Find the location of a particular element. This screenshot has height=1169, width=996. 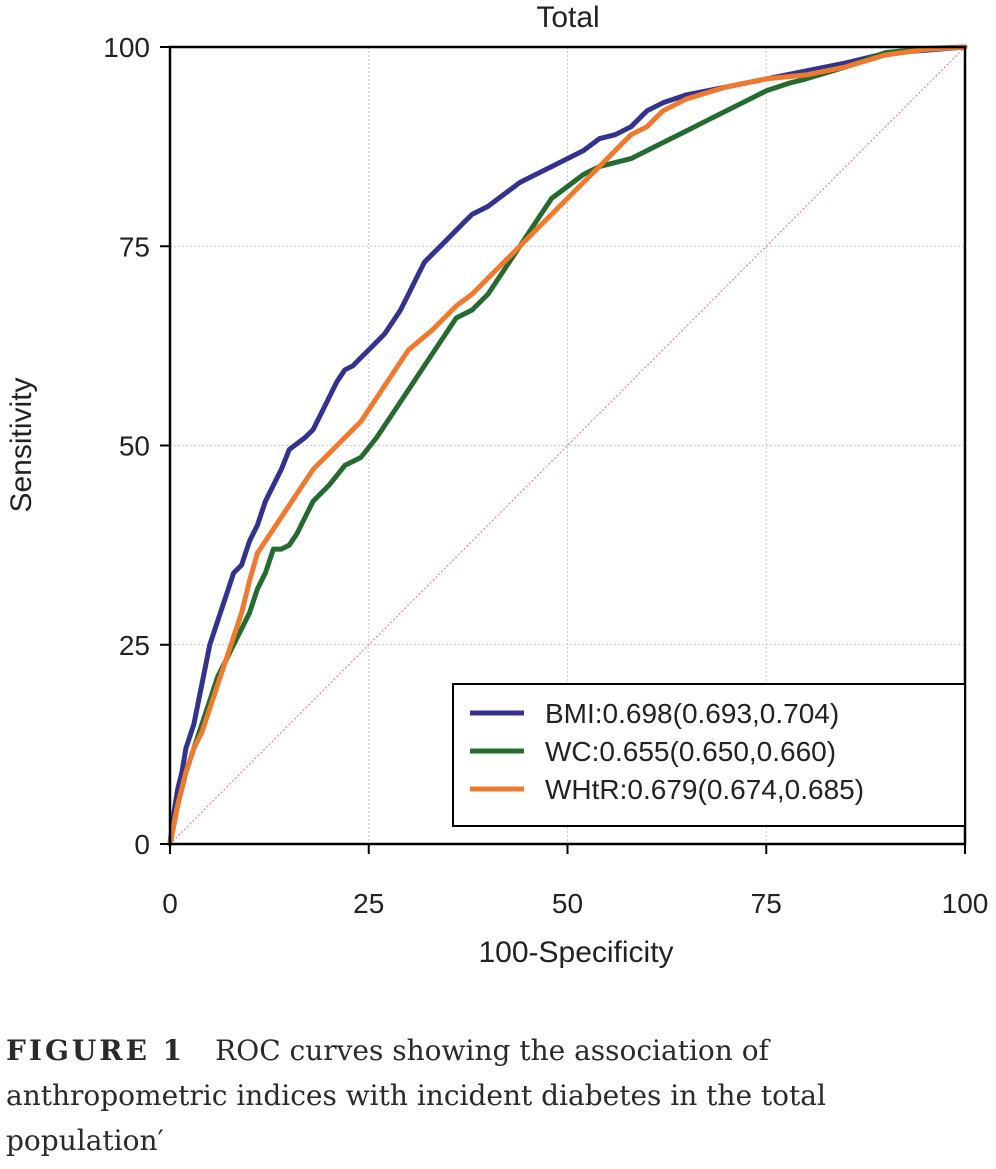

legend-label-1: WC:0.655(0.650,0.660) is located at coordinates (690, 751).